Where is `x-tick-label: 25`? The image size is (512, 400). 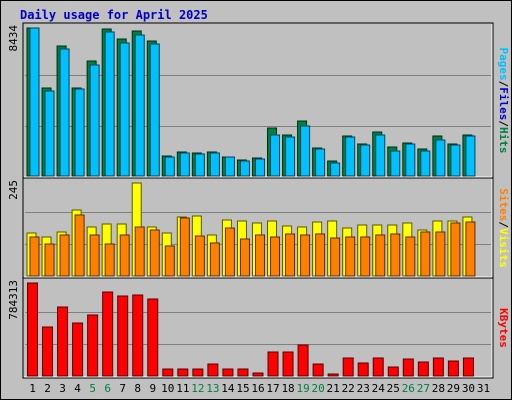 x-tick-label: 25 is located at coordinates (393, 388).